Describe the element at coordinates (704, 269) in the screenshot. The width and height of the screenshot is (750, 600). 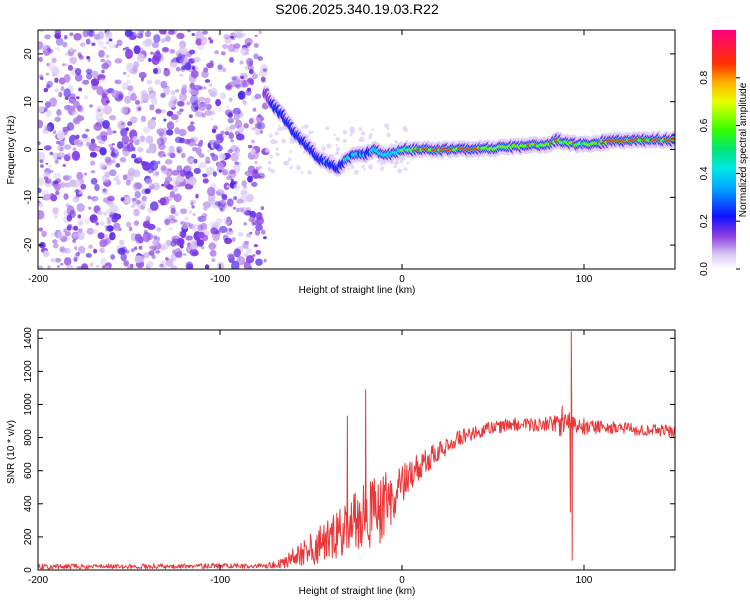
I see `colorbar-tick-label: 0.0` at that location.